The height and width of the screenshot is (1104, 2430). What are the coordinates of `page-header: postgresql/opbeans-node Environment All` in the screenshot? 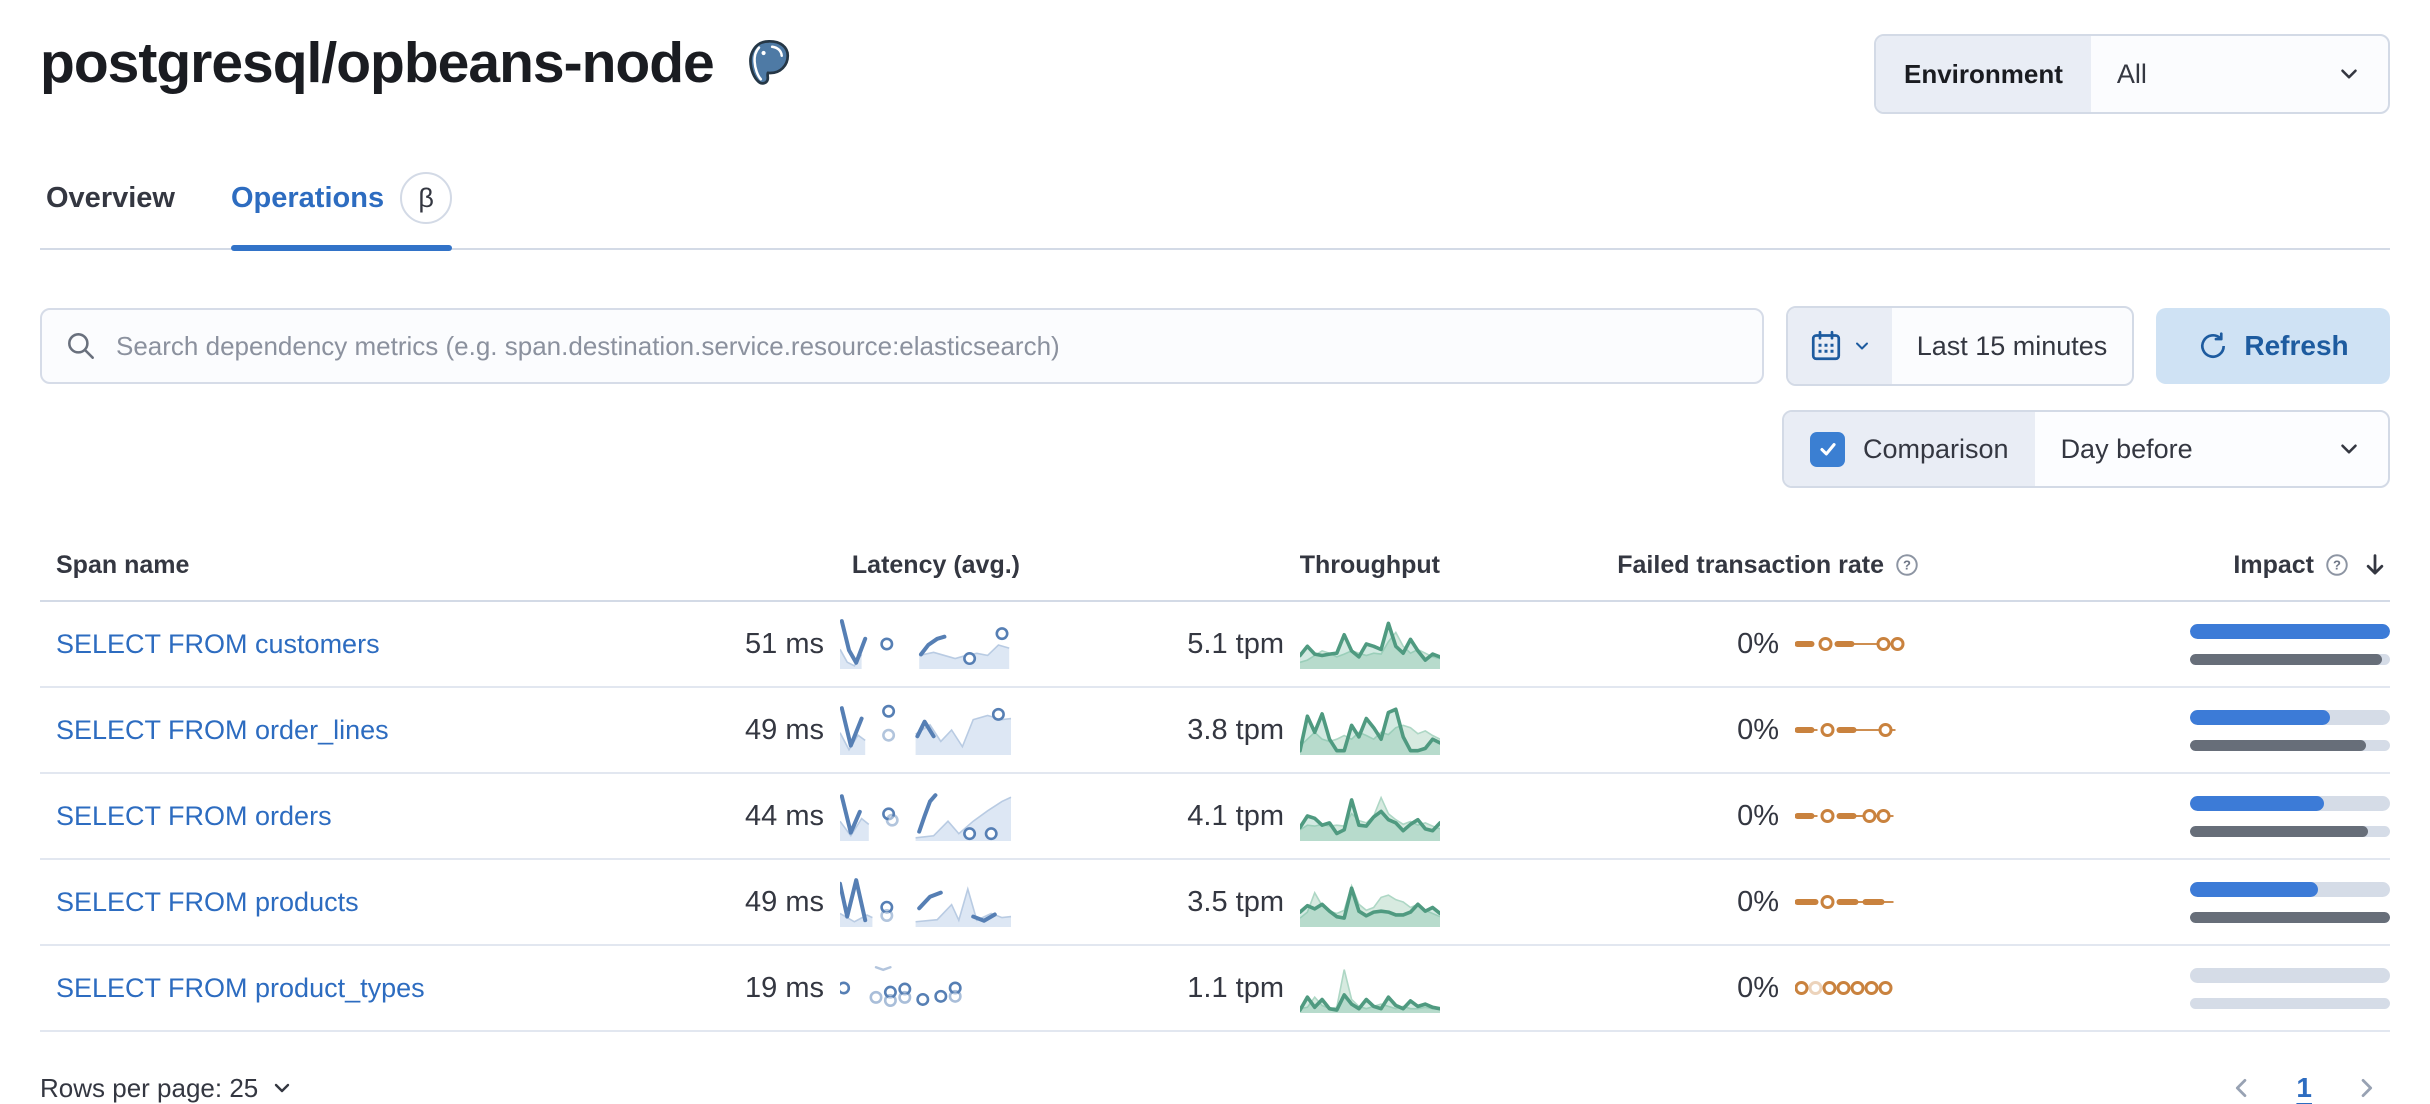 It's located at (1215, 57).